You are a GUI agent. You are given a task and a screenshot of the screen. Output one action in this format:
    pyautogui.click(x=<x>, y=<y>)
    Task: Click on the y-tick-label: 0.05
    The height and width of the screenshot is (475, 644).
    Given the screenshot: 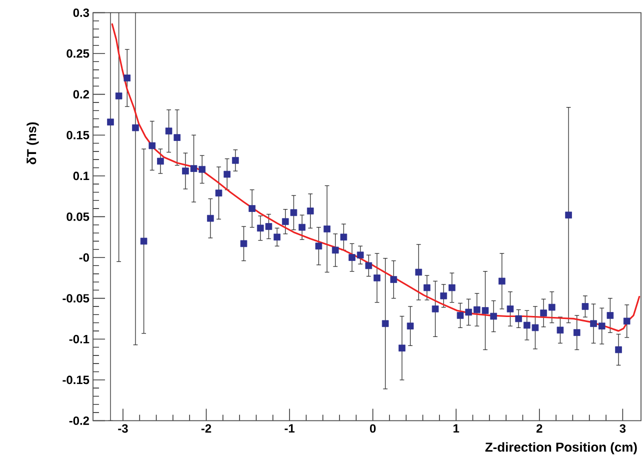 What is the action you would take?
    pyautogui.click(x=78, y=216)
    